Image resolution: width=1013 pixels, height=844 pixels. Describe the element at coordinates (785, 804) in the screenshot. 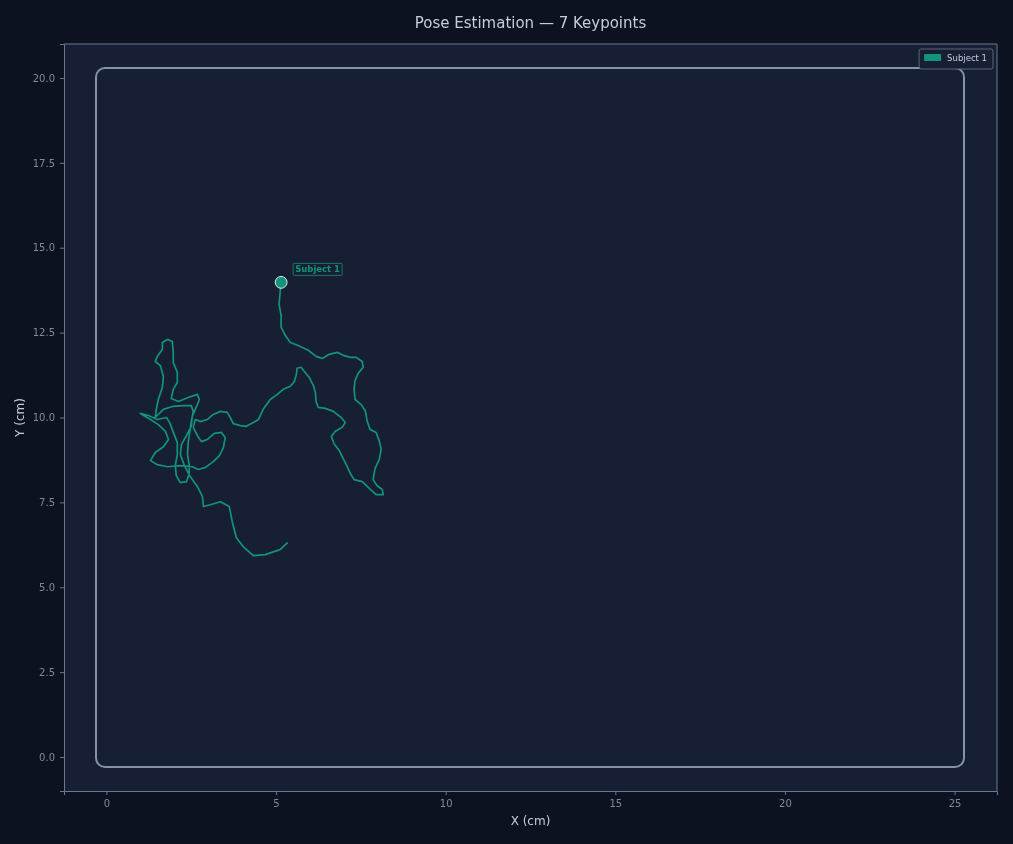

I see `x-tick-label: 20` at that location.